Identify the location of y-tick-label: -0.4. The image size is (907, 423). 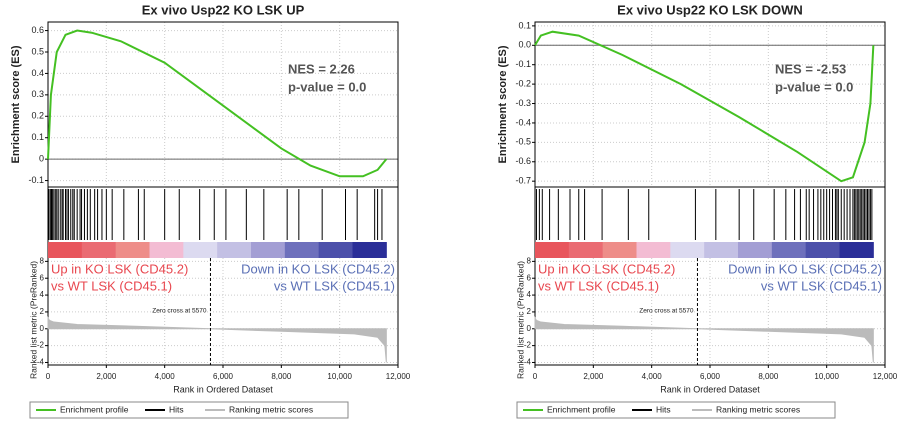
(523, 122).